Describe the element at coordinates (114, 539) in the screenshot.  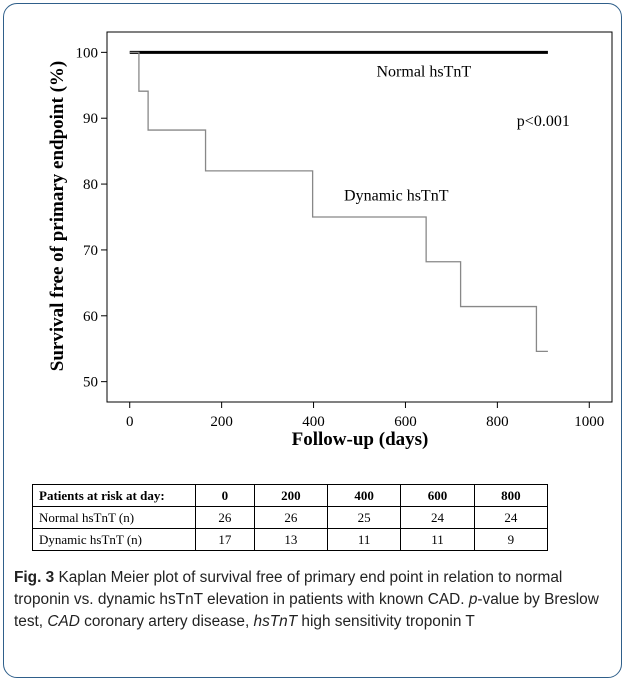
I see `risk-row-label: Dynamic hsTnT (n)` at that location.